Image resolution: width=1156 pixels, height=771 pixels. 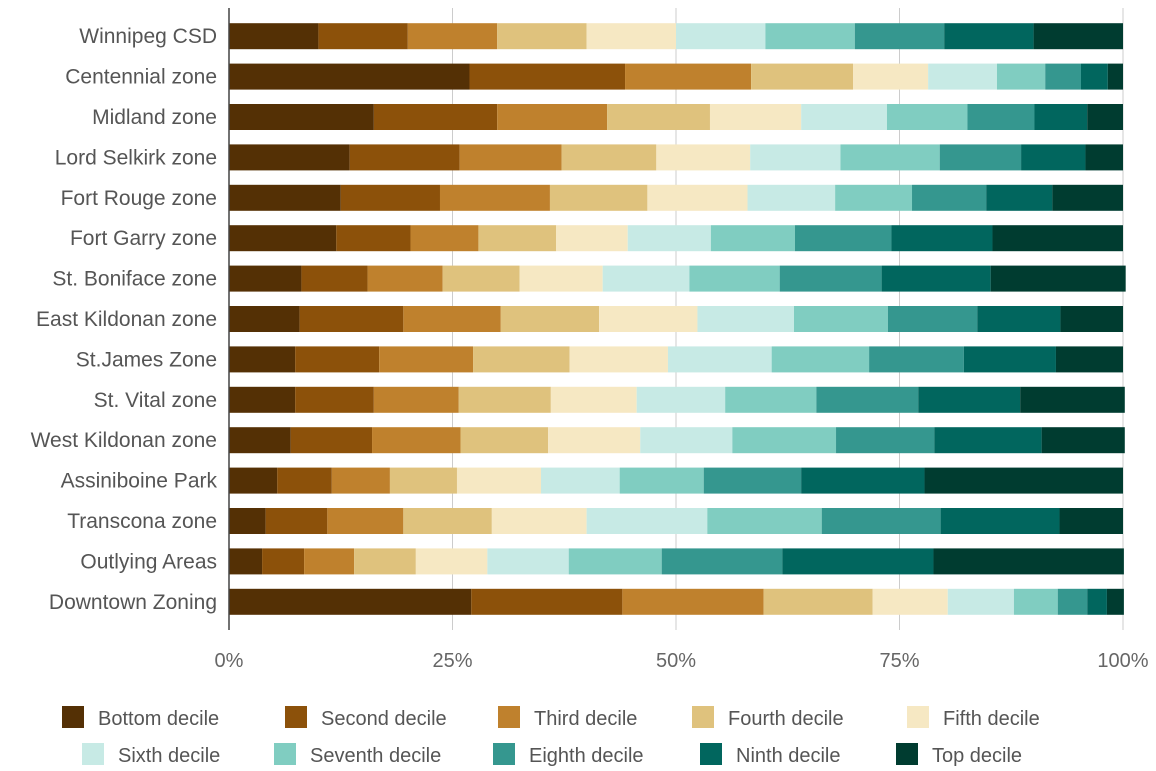 What do you see at coordinates (676, 661) in the screenshot?
I see `x-tick-label: 50%` at bounding box center [676, 661].